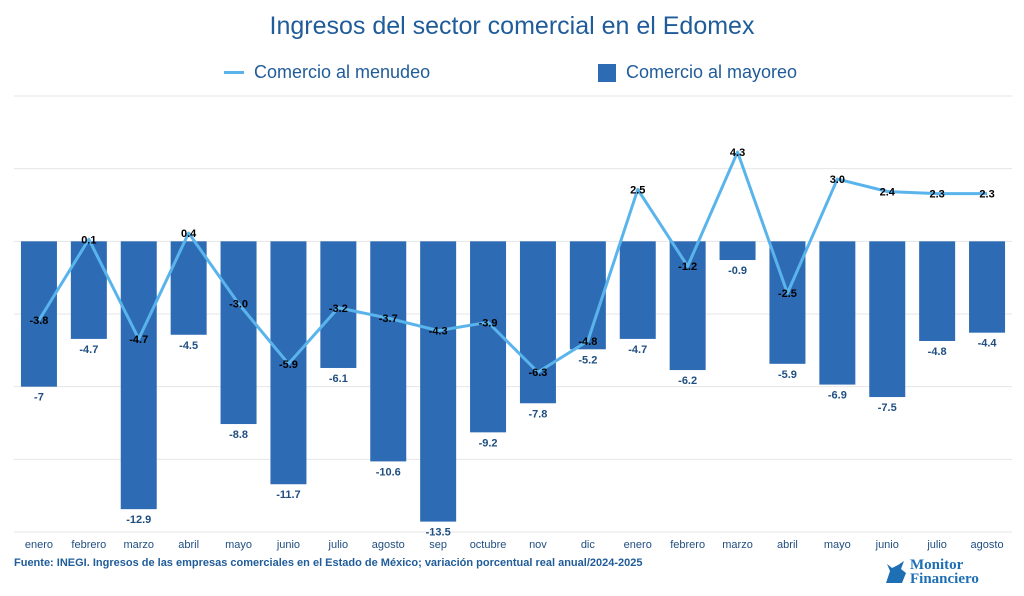 The width and height of the screenshot is (1024, 596). I want to click on bar-data-label: -13.5, so click(438, 533).